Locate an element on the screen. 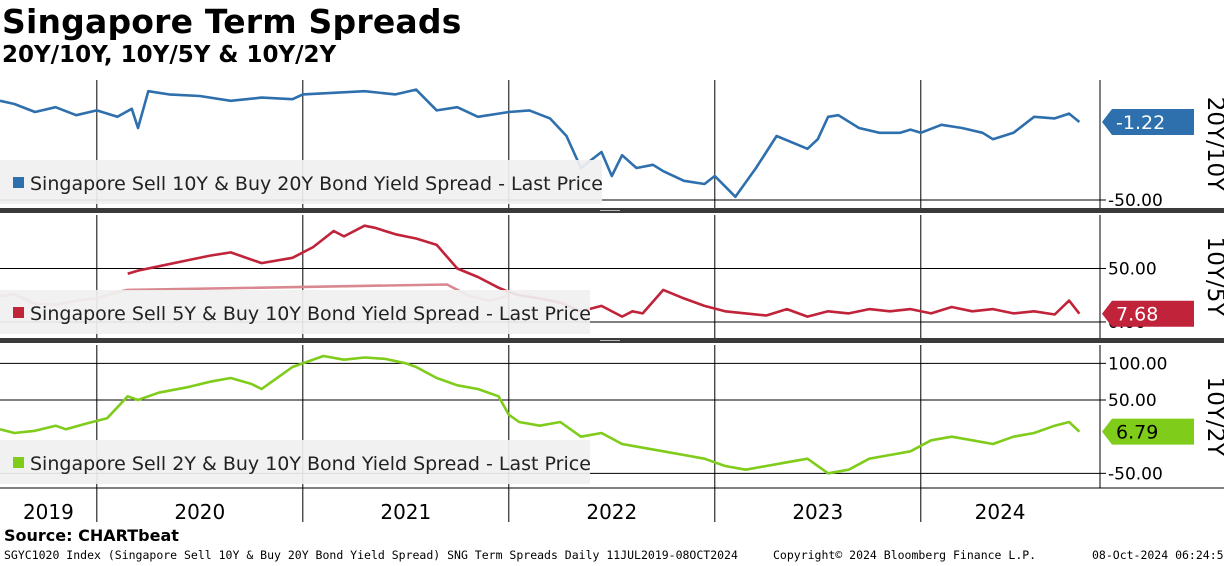 The width and height of the screenshot is (1224, 566). x-tick-label: 2021 is located at coordinates (405, 512).